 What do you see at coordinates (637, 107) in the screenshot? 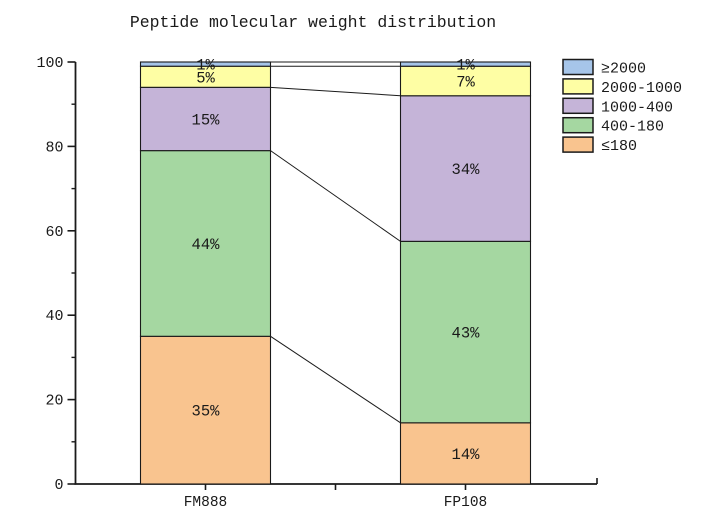
I see `legend-label: 1000-400` at bounding box center [637, 107].